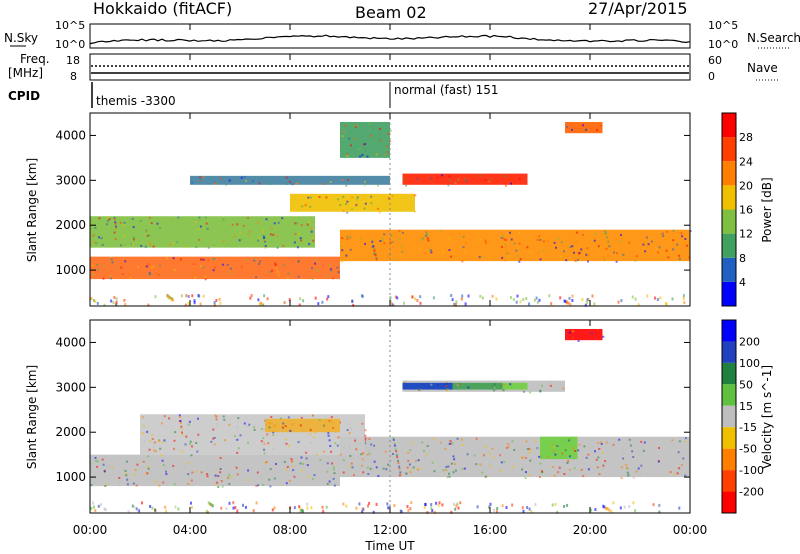  What do you see at coordinates (737, 209) in the screenshot?
I see `power-colorbar: 4 8 12 16 20 24 28` at bounding box center [737, 209].